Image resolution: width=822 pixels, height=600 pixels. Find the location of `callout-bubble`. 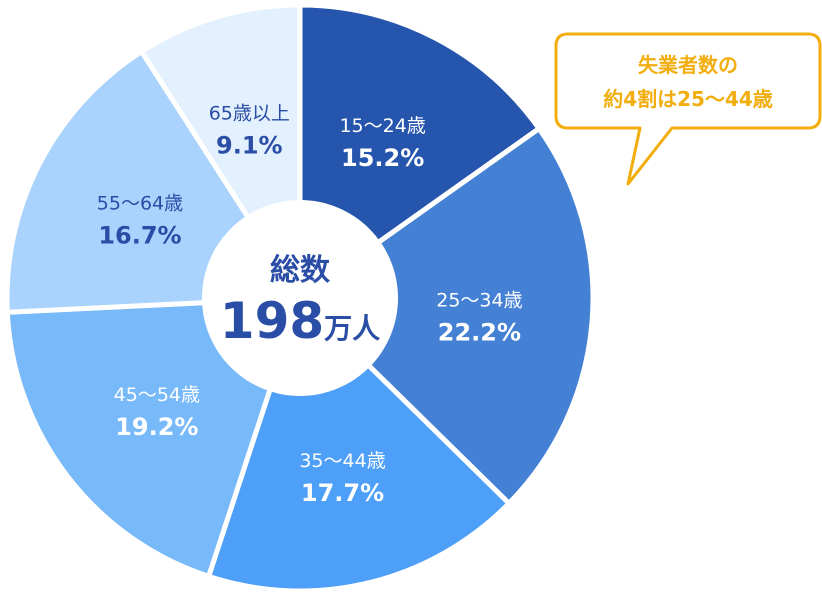

callout-bubble is located at coordinates (688, 109).